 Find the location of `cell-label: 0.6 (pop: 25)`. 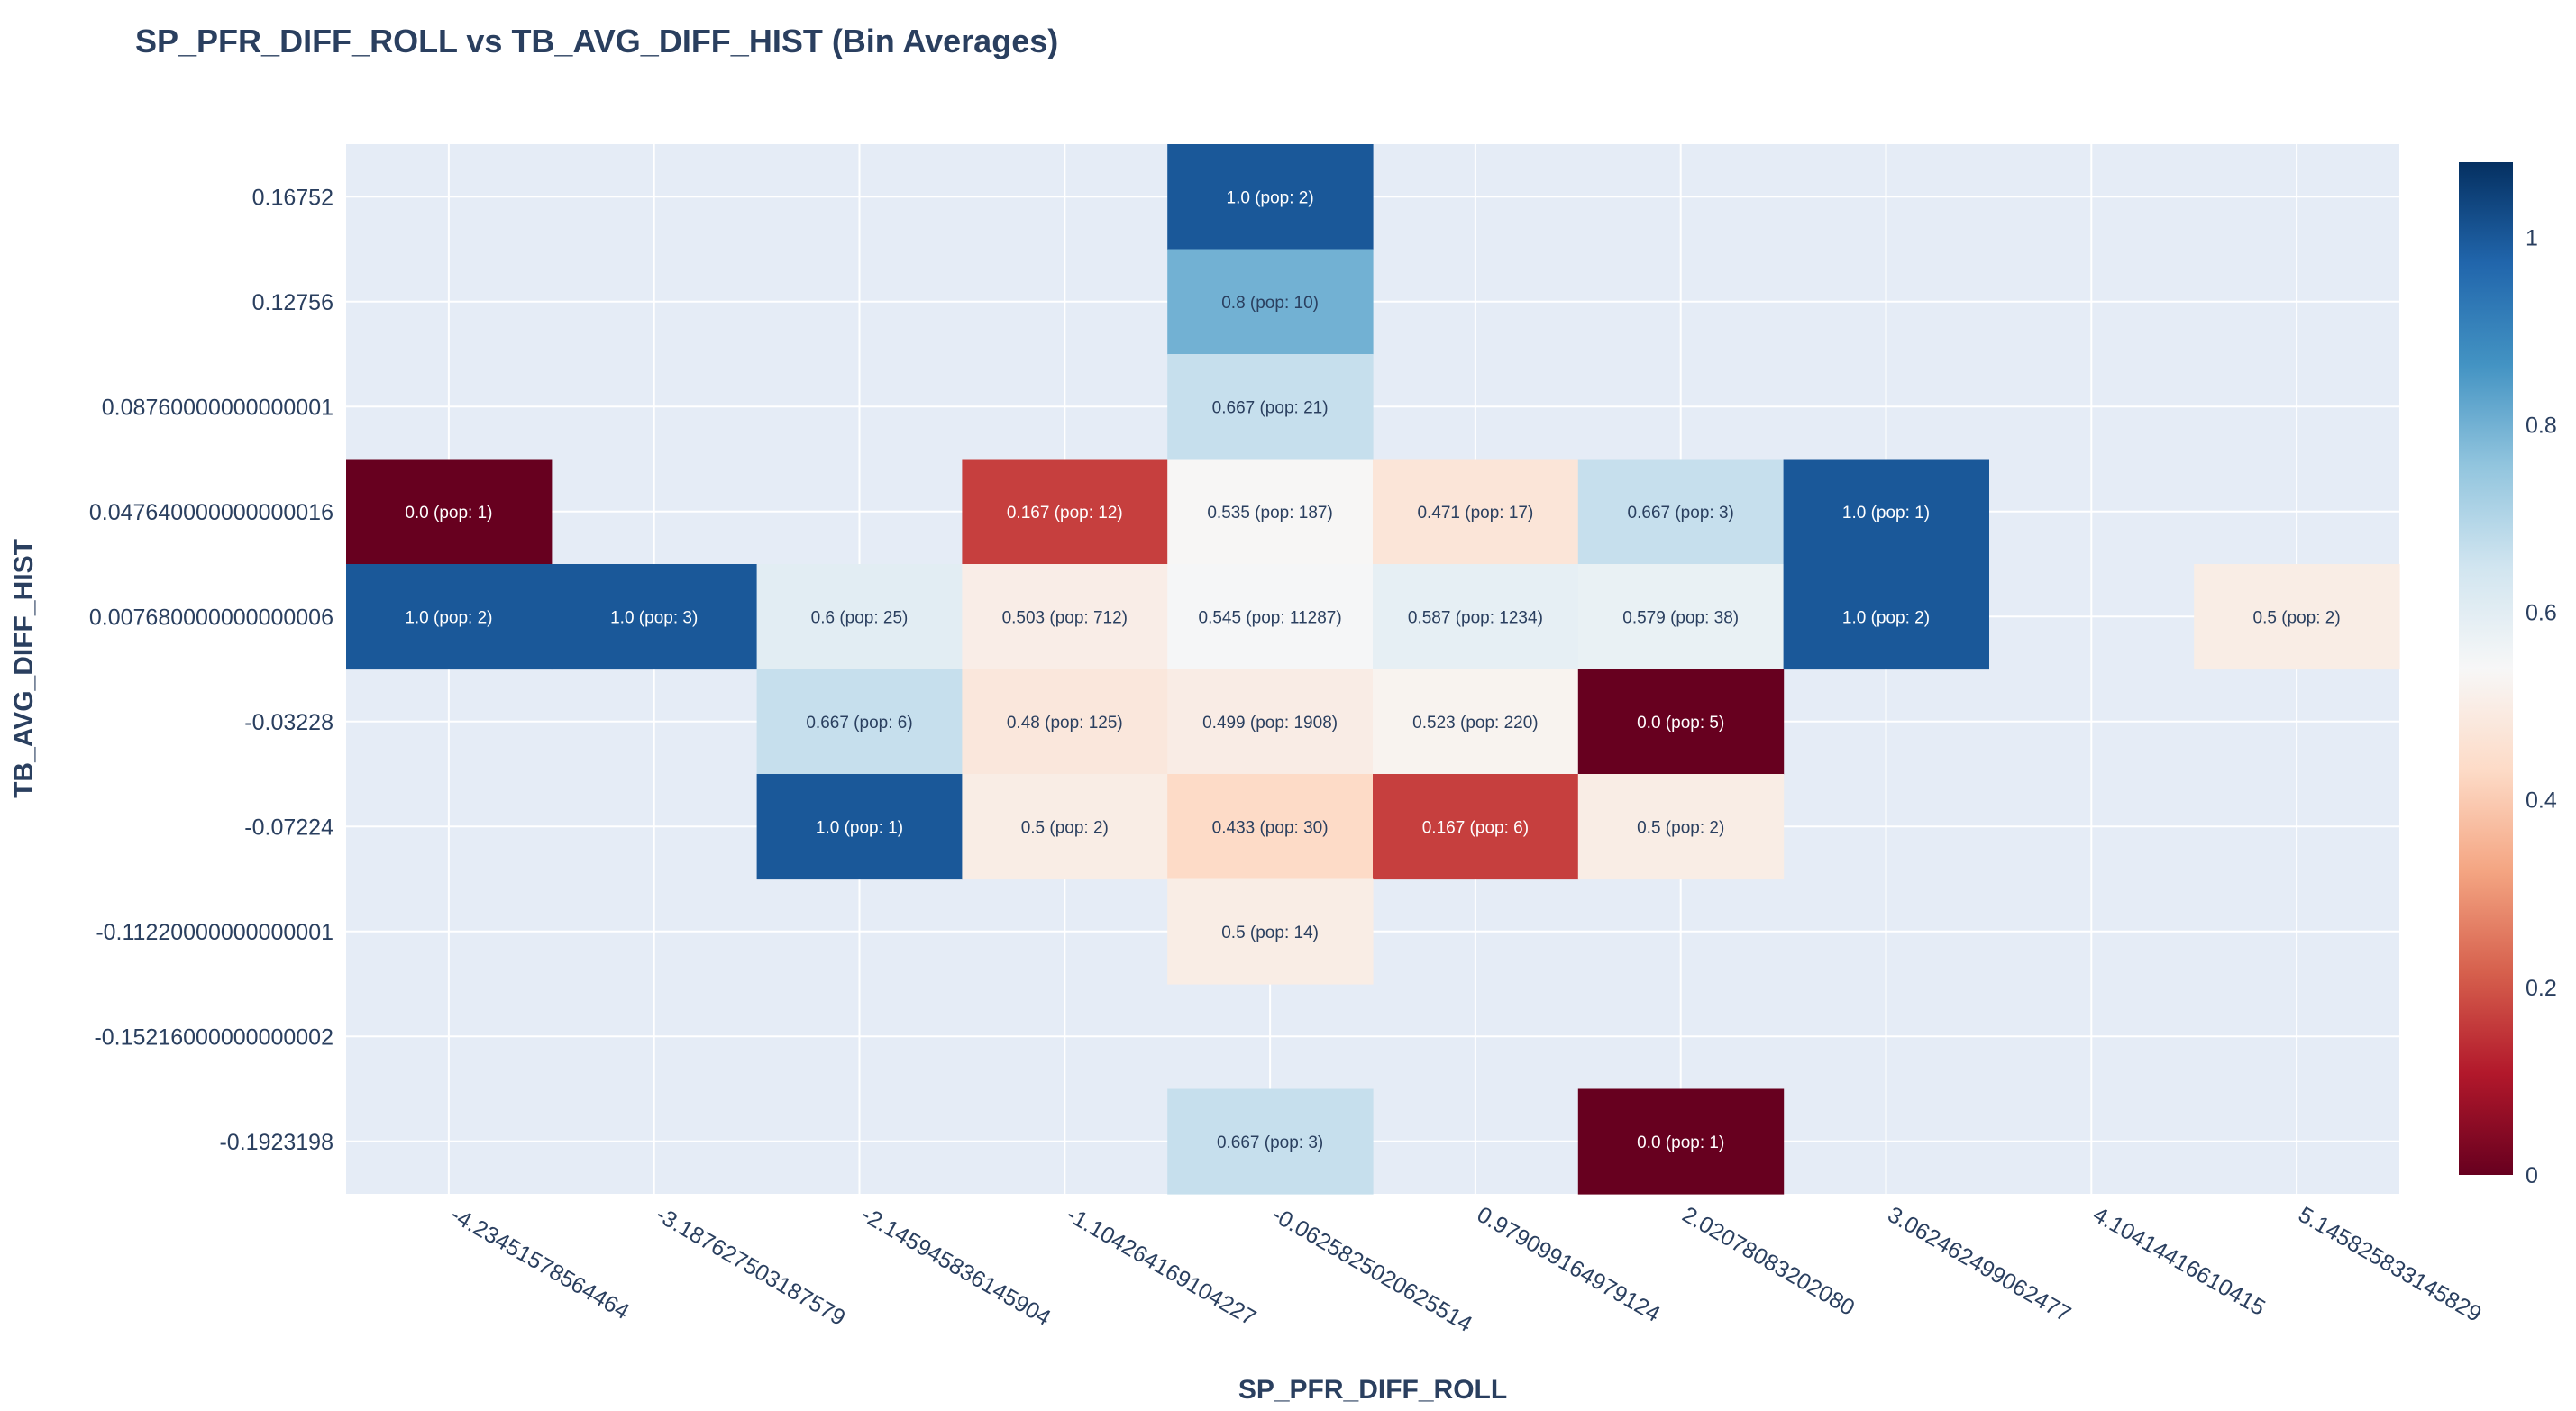

cell-label: 0.6 (pop: 25) is located at coordinates (860, 617).